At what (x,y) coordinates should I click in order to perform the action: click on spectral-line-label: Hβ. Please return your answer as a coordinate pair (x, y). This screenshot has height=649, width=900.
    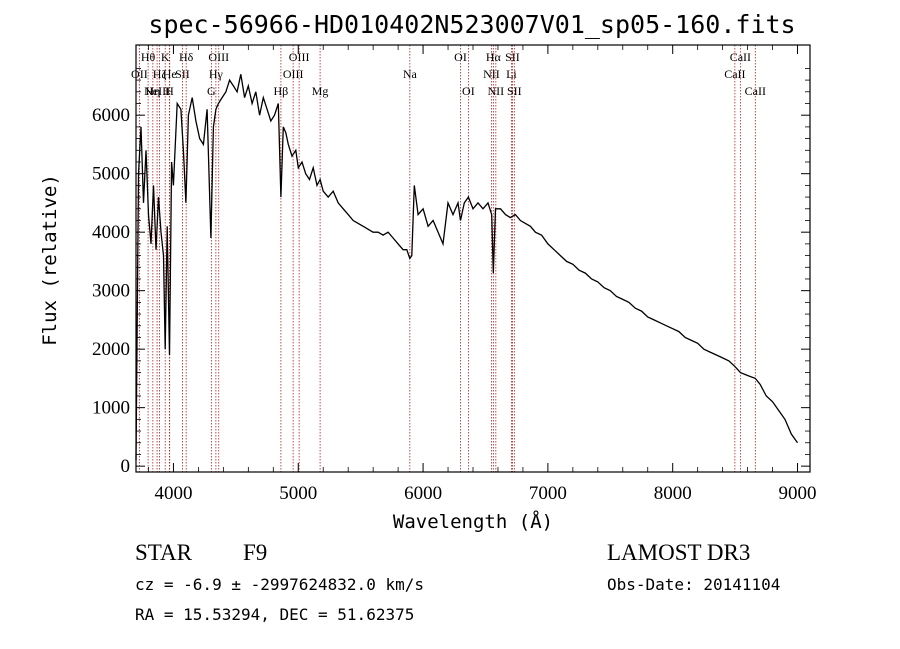
    Looking at the image, I should click on (281, 91).